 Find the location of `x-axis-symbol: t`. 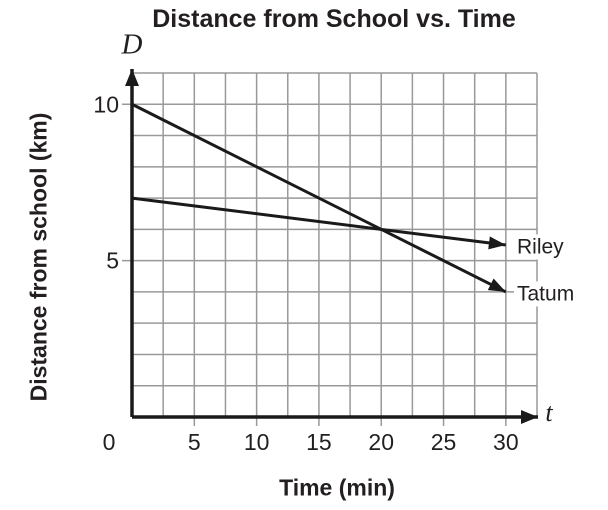

x-axis-symbol: t is located at coordinates (549, 412).